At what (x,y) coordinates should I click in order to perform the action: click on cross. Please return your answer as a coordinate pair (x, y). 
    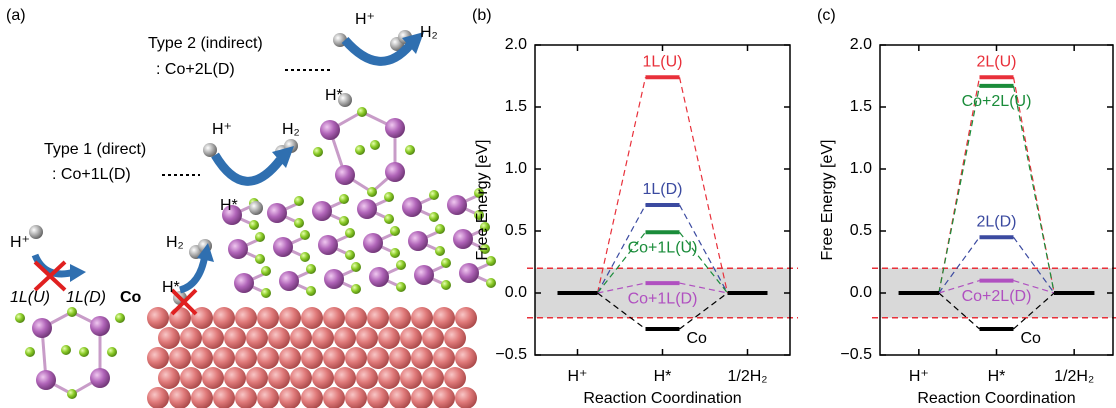
    Looking at the image, I should click on (50, 276).